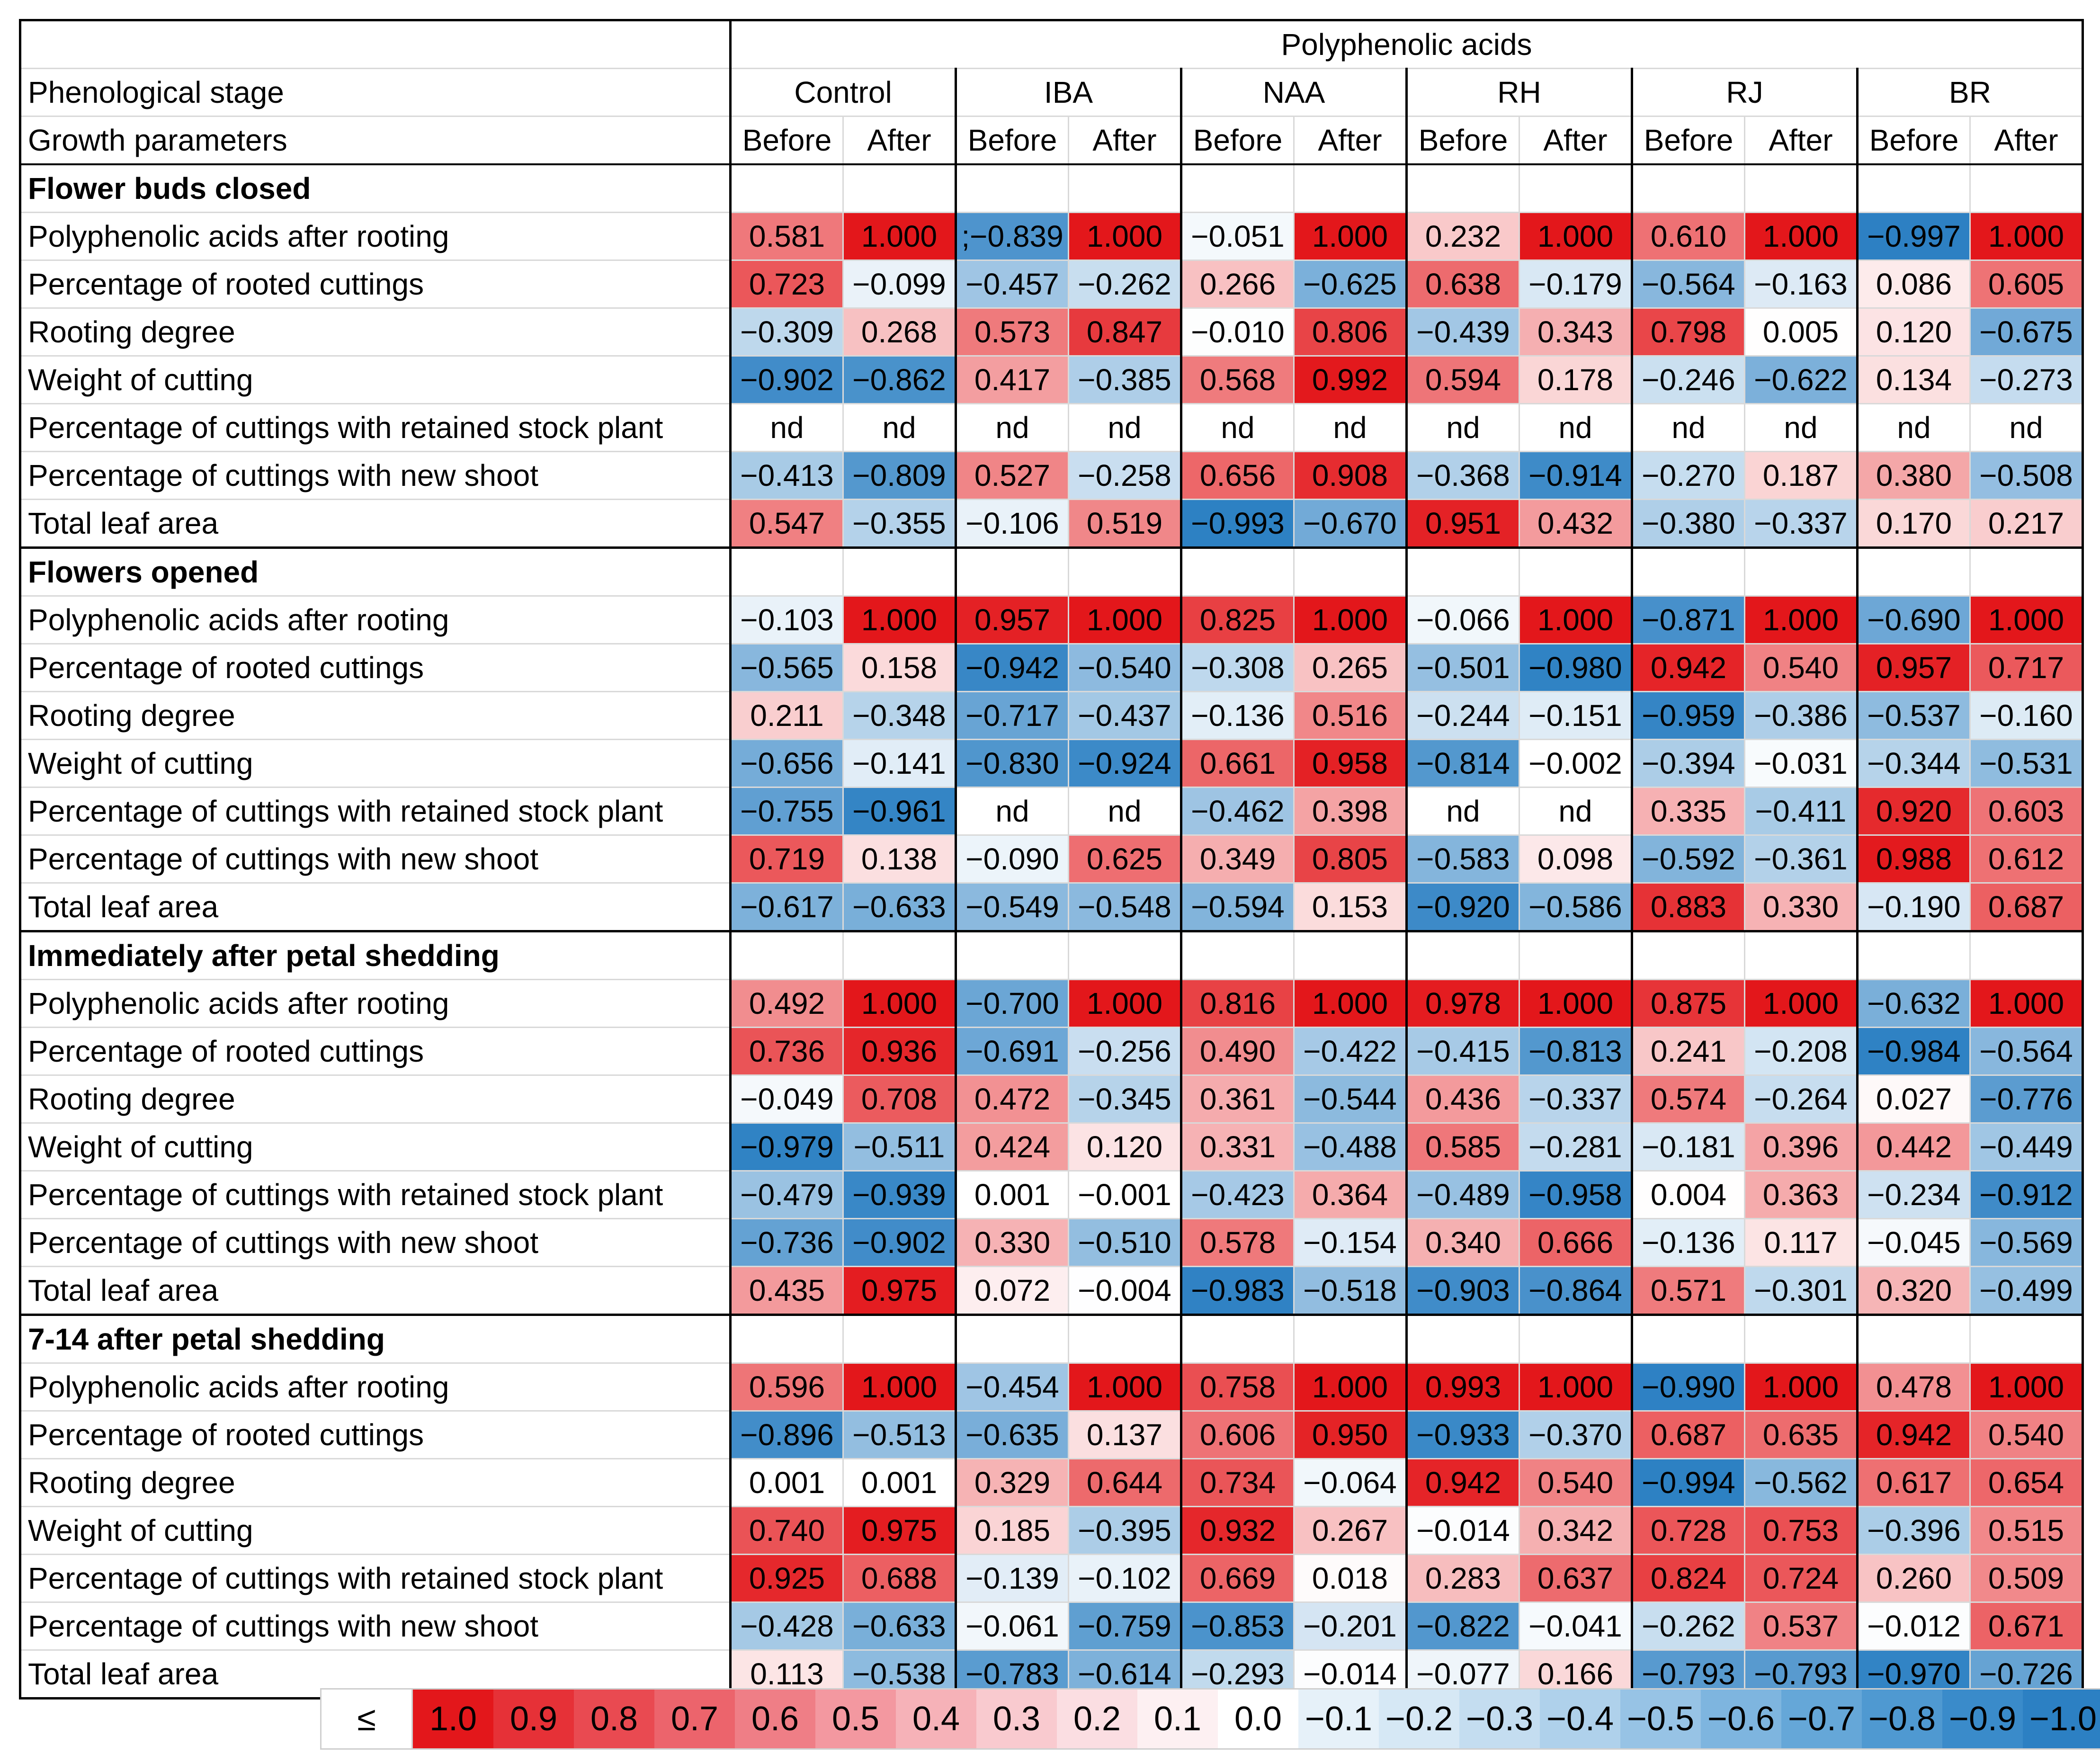 The width and height of the screenshot is (2100, 1762). I want to click on heatmap-cell: −0.540, so click(1125, 667).